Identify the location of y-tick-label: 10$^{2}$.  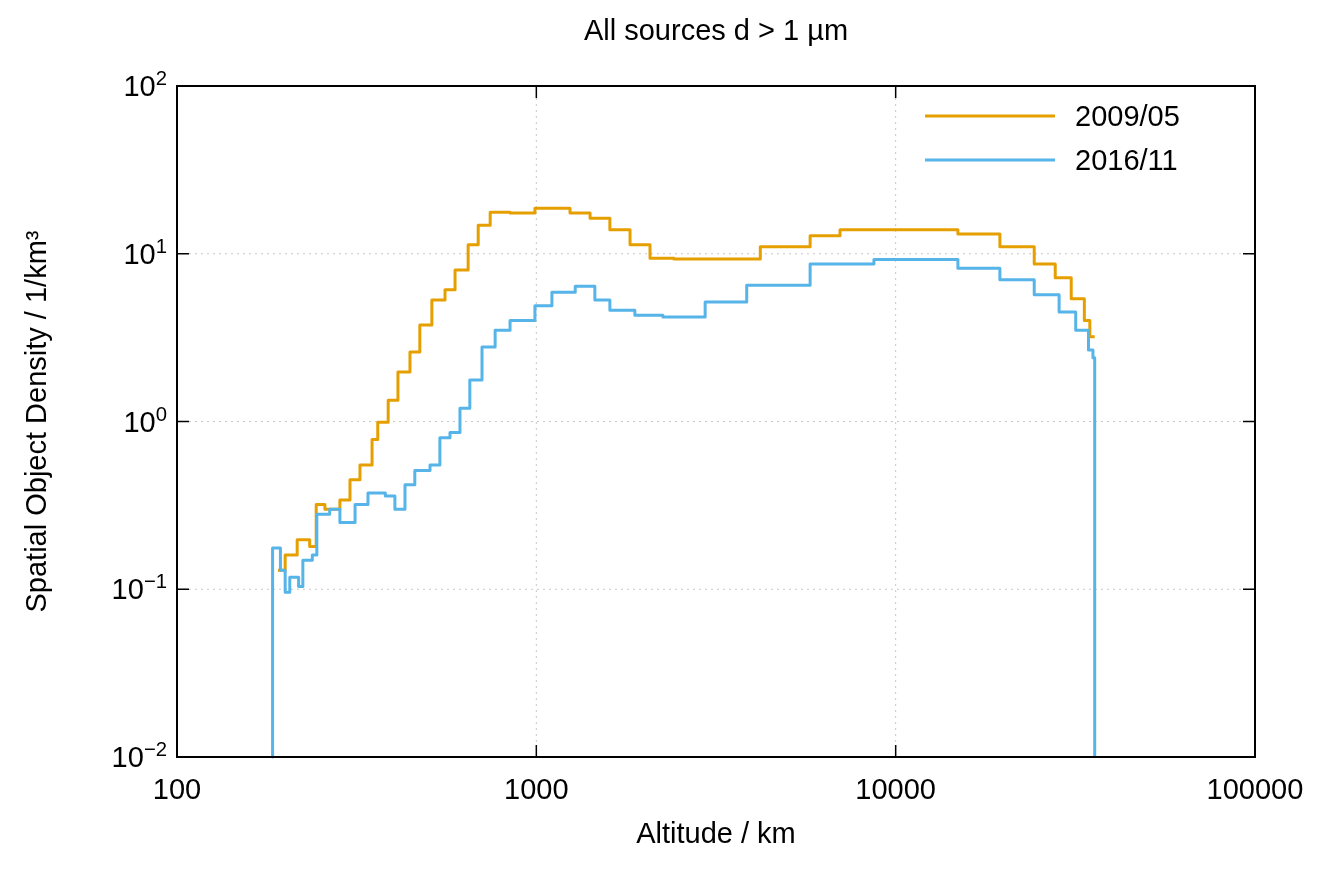
(145, 84).